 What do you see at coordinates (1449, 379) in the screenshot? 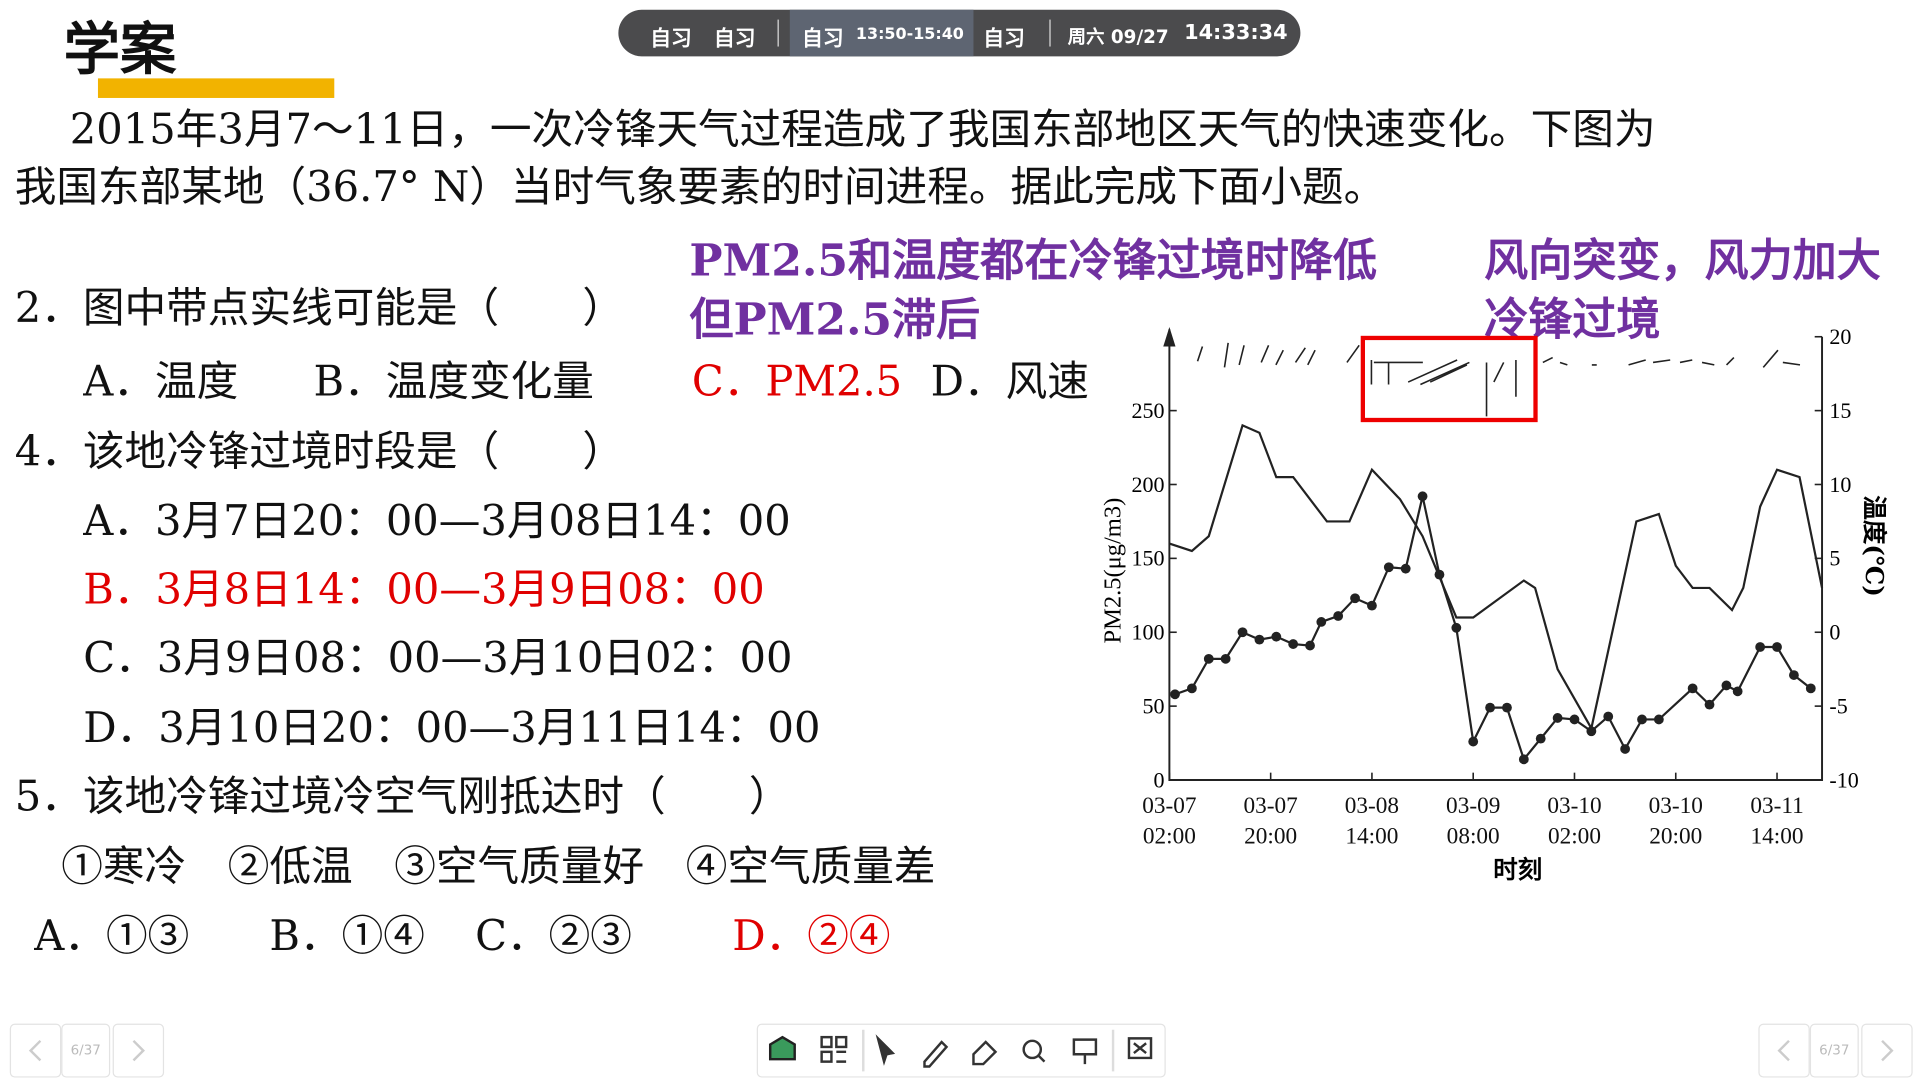
I see `highlight-box` at bounding box center [1449, 379].